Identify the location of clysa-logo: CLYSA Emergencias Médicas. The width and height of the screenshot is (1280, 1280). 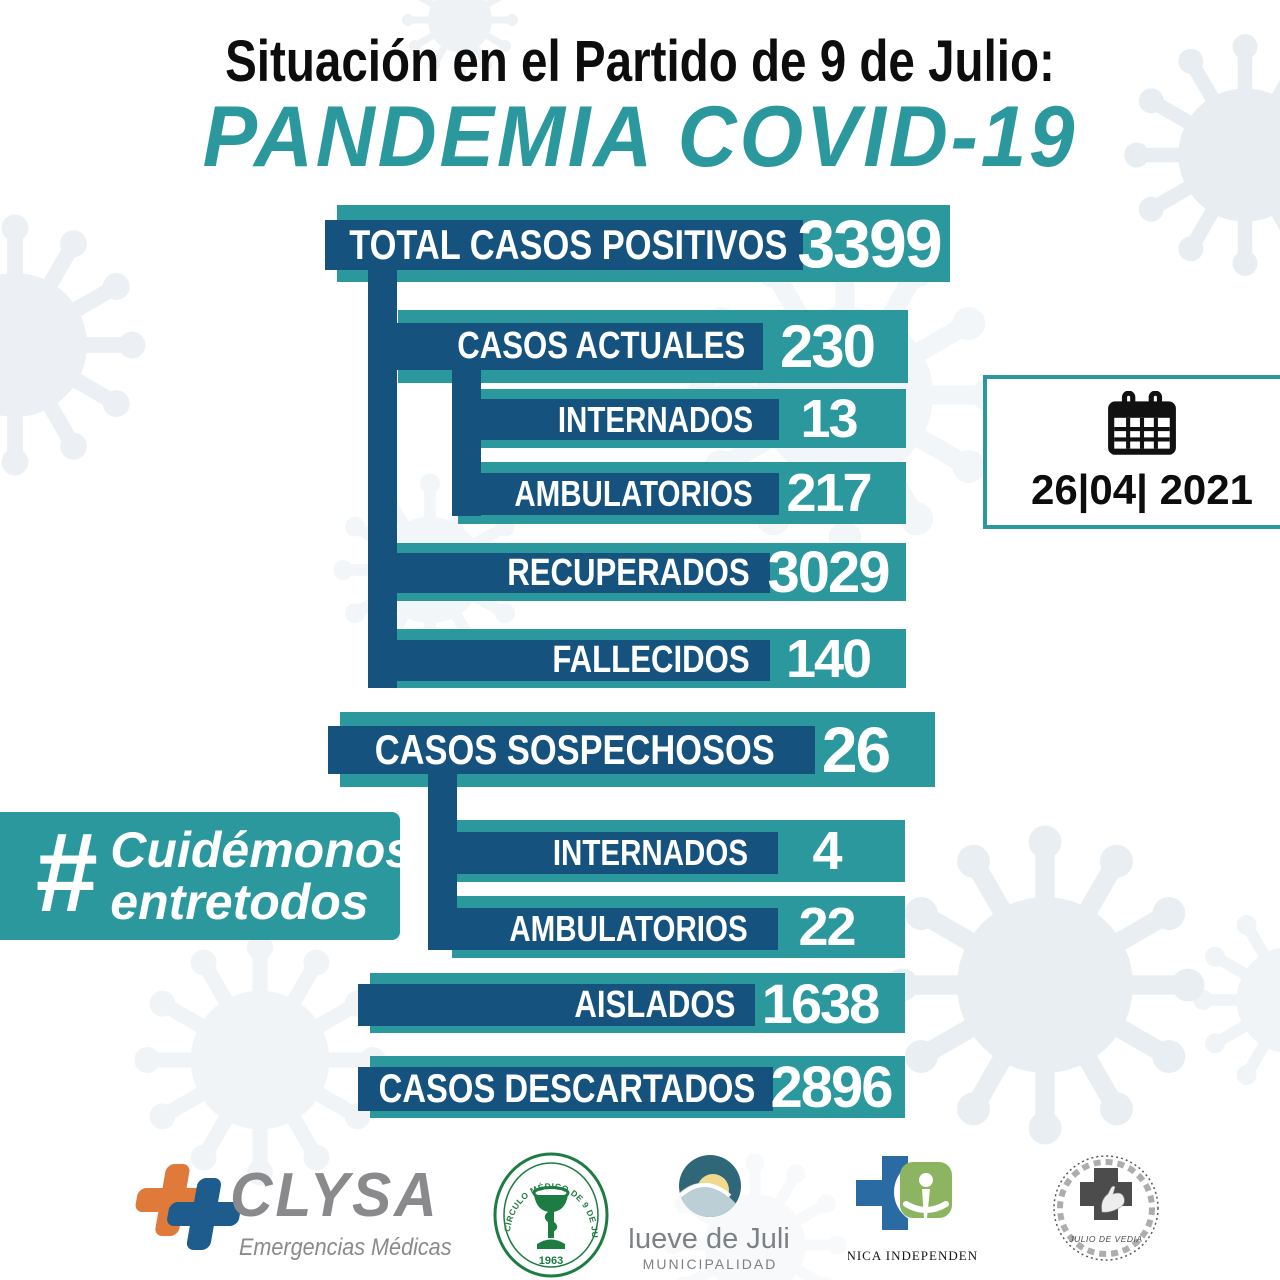
(299, 1210).